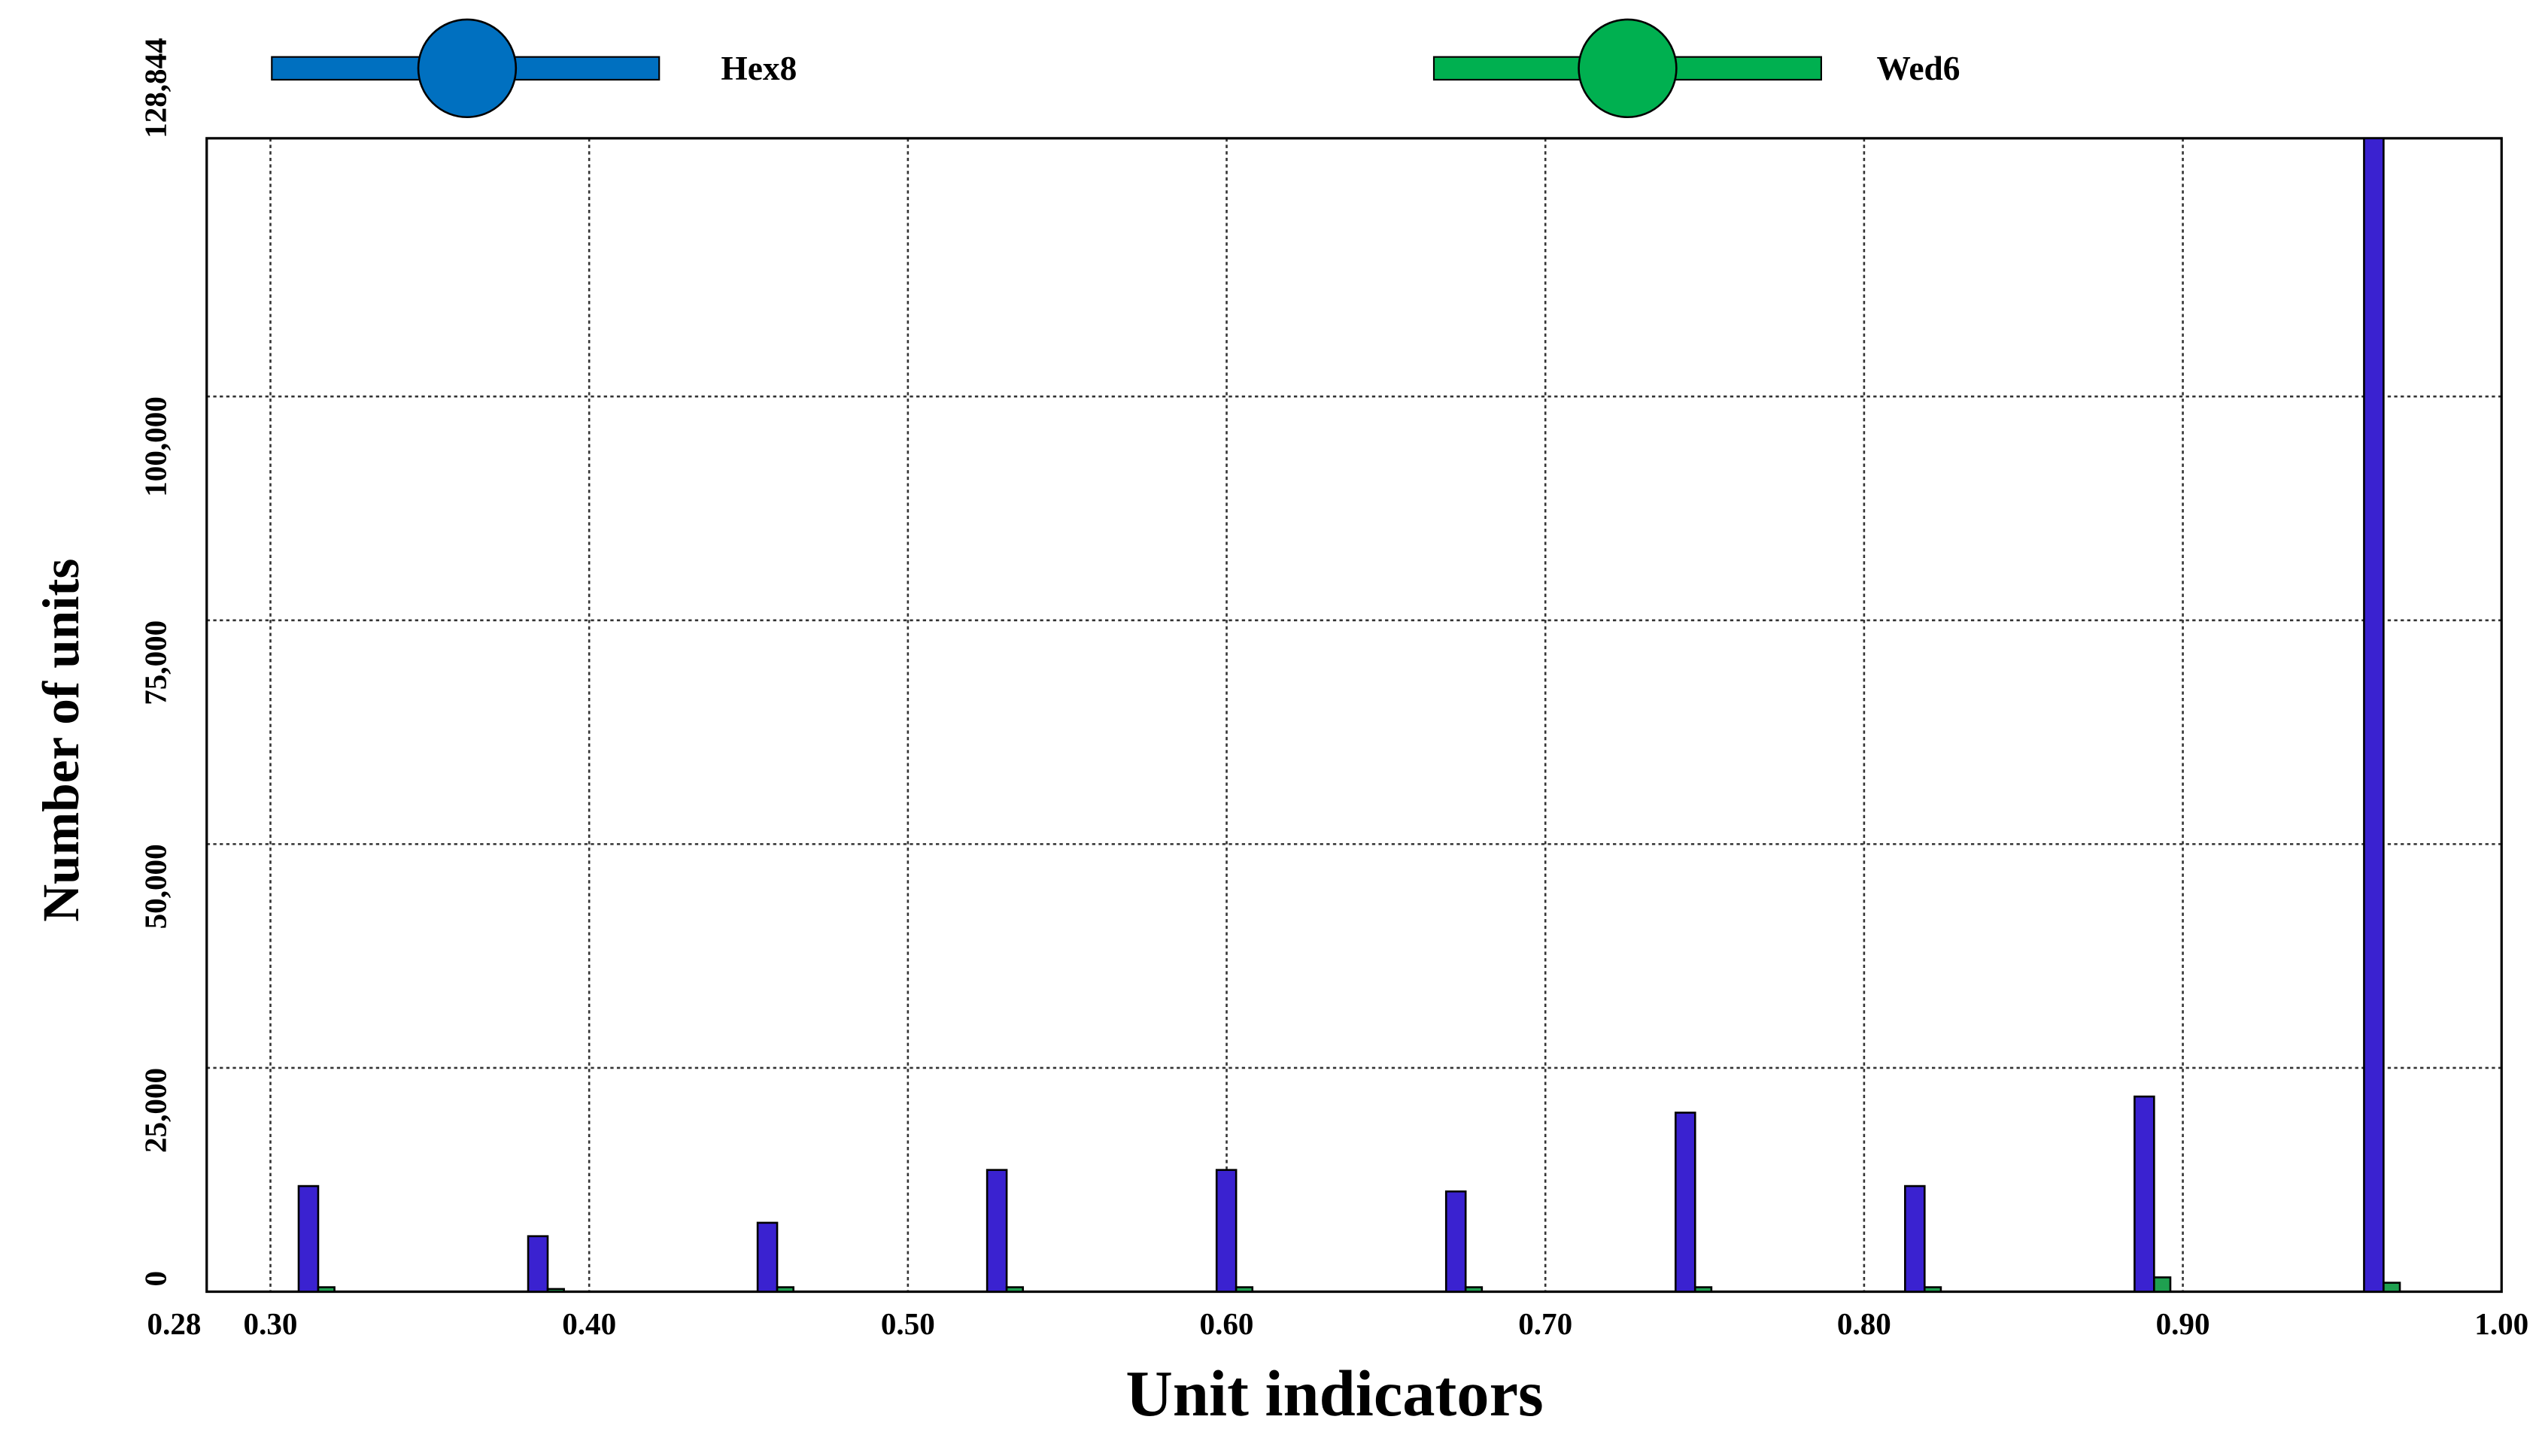 The image size is (2539, 1456). I want to click on y-tick-label: 0, so click(155, 1279).